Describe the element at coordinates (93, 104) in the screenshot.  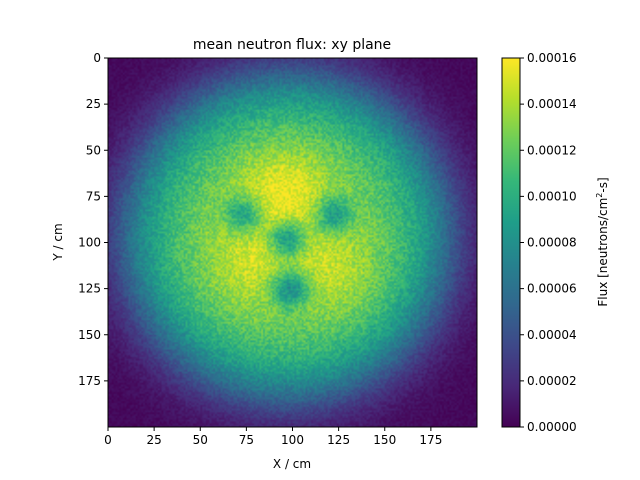
I see `y-tick-label: 25` at that location.